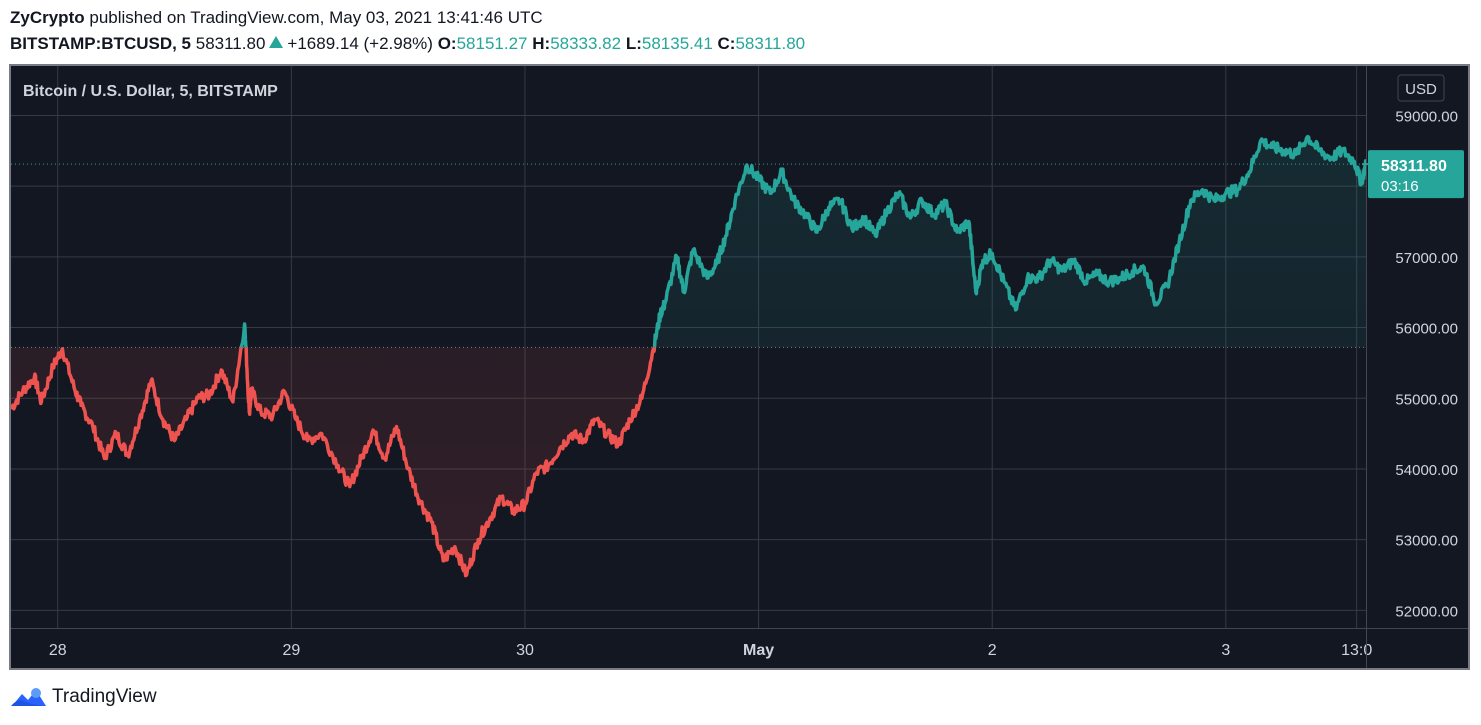 The height and width of the screenshot is (725, 1481). What do you see at coordinates (29, 697) in the screenshot?
I see `tradingview-logo-icon` at bounding box center [29, 697].